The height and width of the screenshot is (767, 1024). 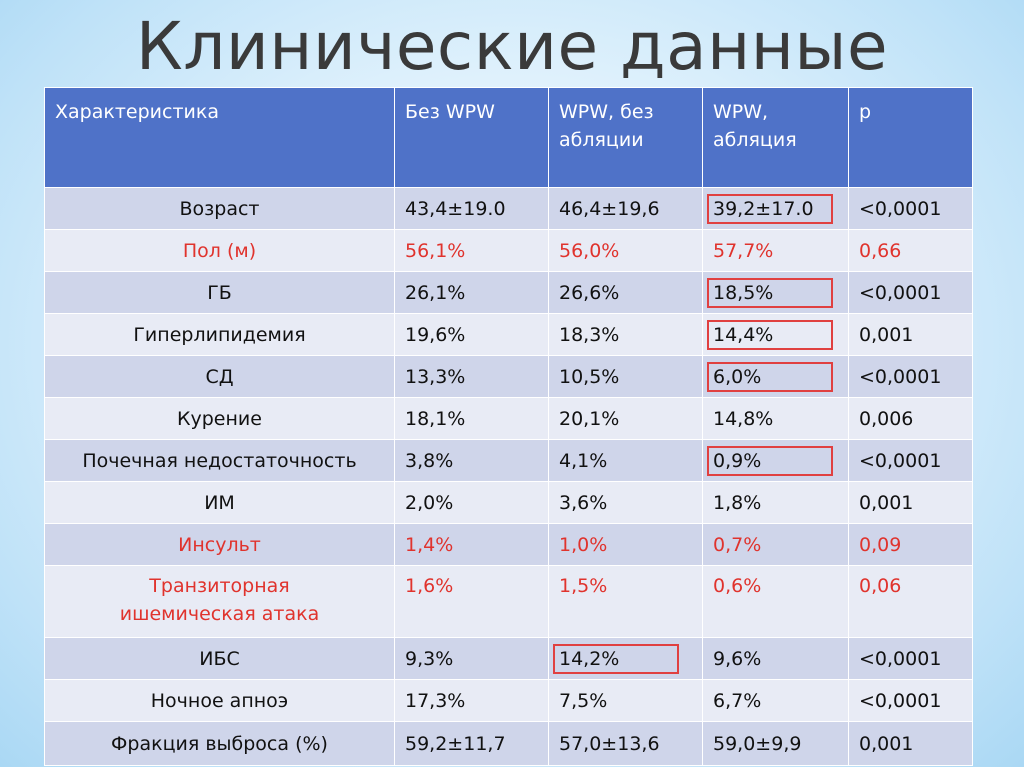 I want to click on table-row: Пол (м) 56,1% 56,0% 57,7% 0,66, so click(x=508, y=250).